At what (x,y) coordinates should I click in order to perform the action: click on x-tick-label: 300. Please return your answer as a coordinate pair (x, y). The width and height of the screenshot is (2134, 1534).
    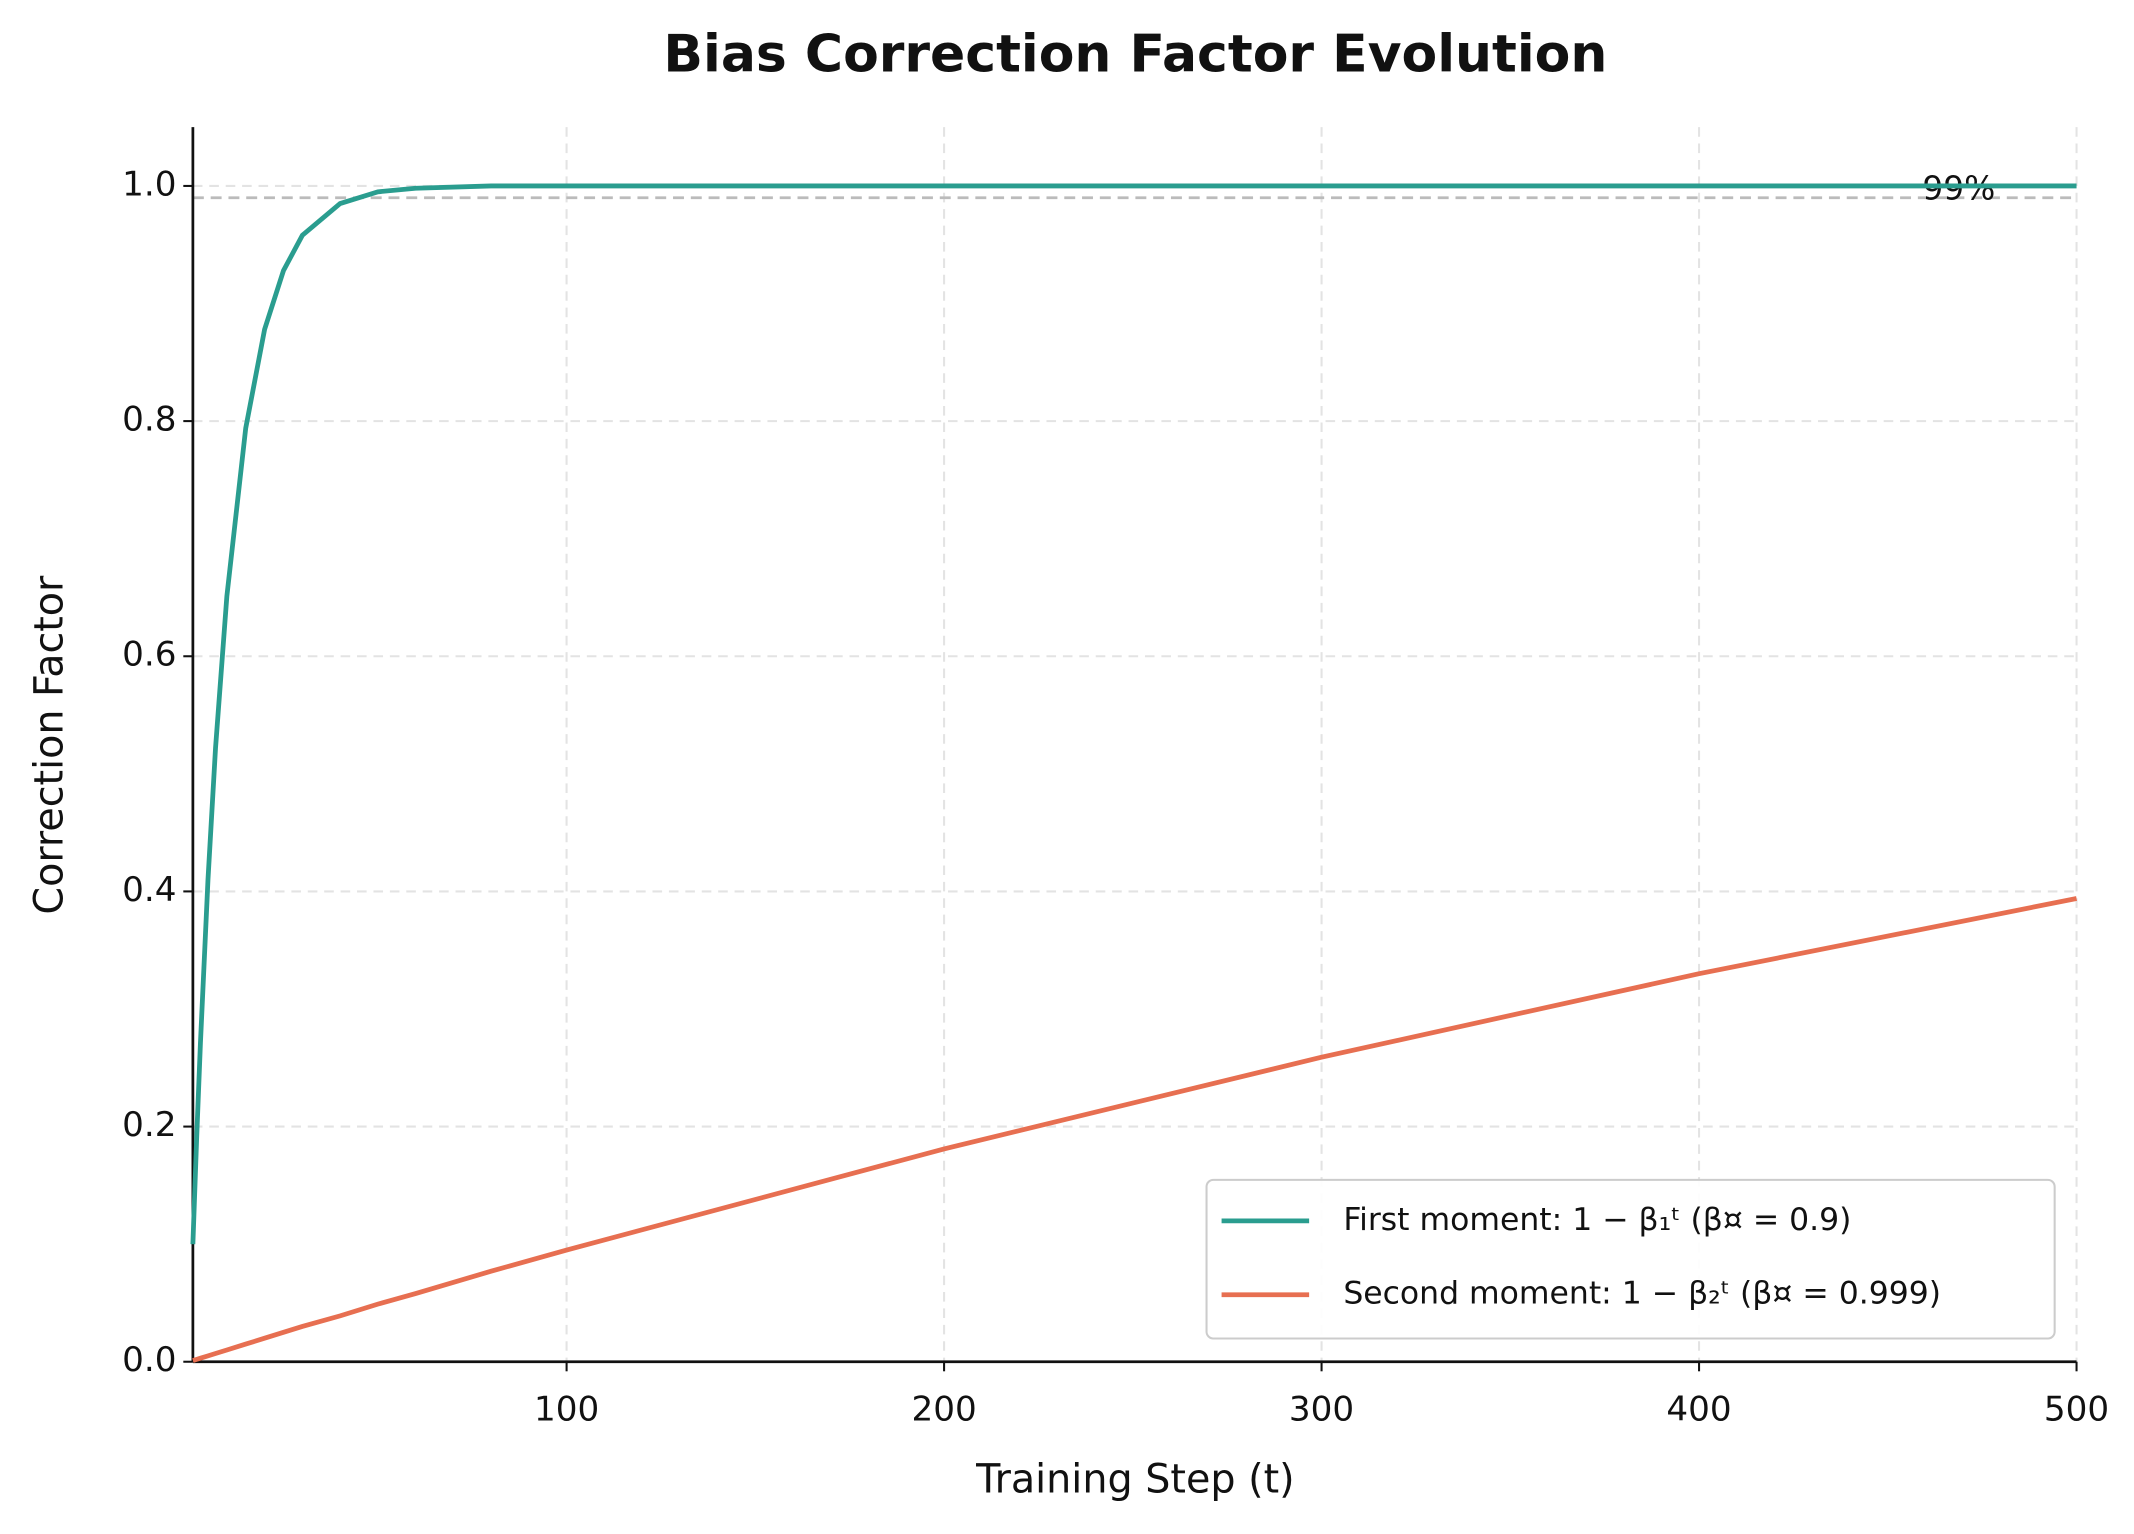
    Looking at the image, I should click on (1321, 1409).